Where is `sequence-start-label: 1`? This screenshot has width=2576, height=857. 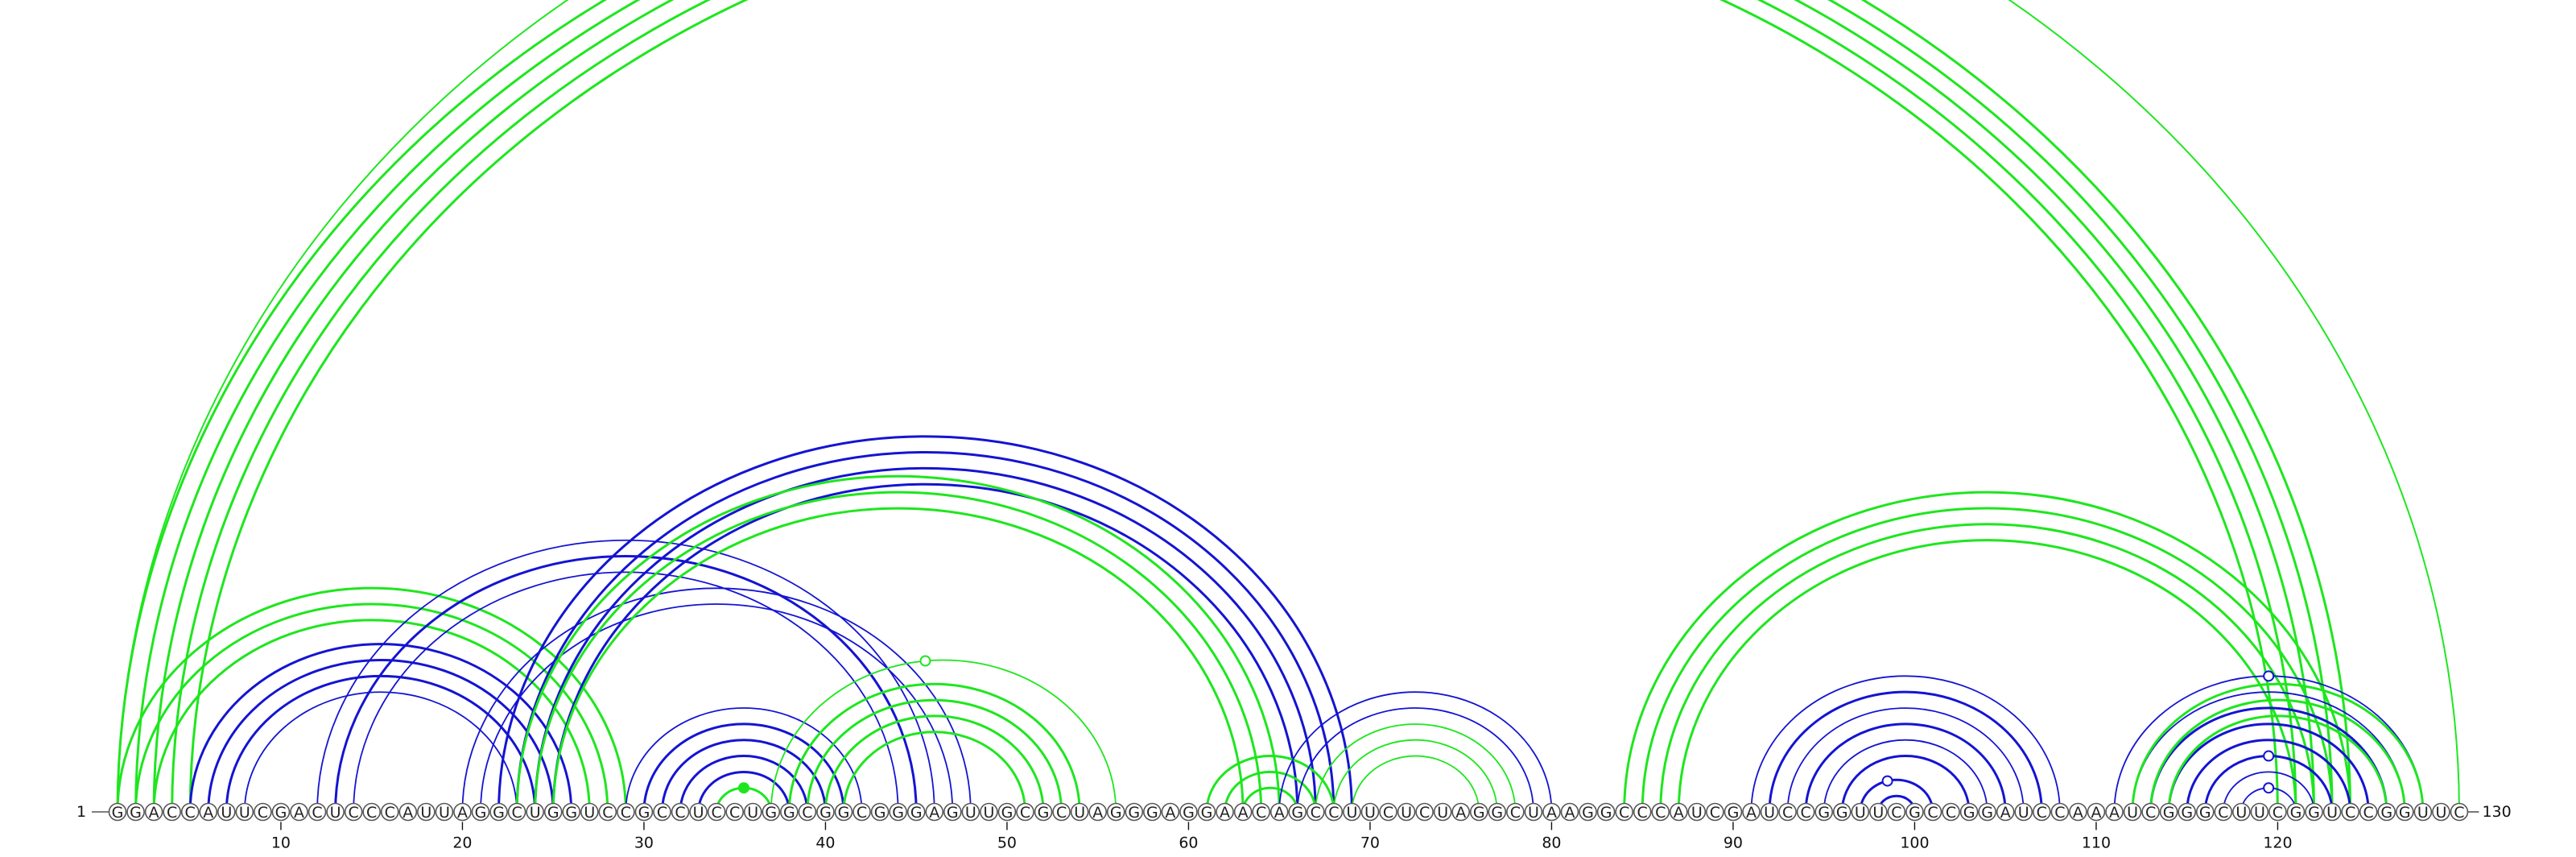
sequence-start-label: 1 is located at coordinates (81, 812).